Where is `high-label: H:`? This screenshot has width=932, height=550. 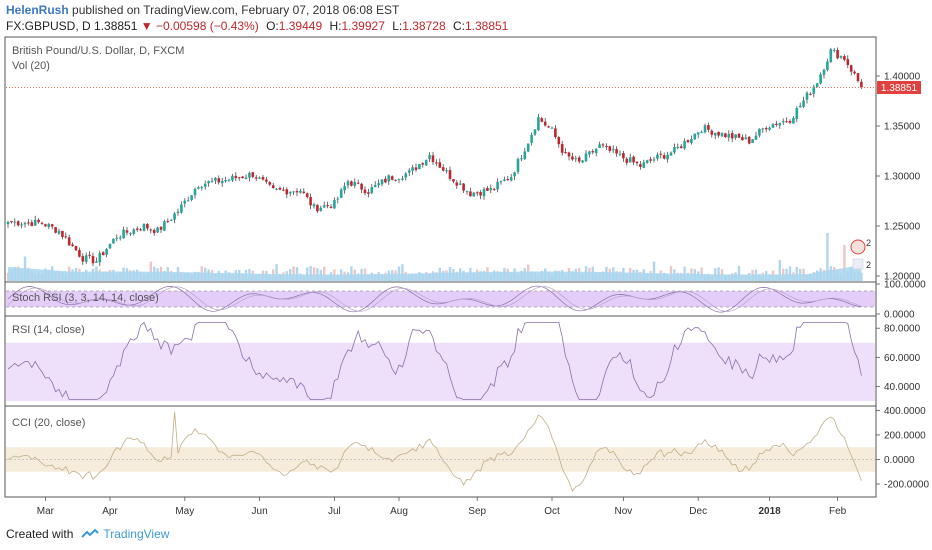 high-label: H: is located at coordinates (335, 26).